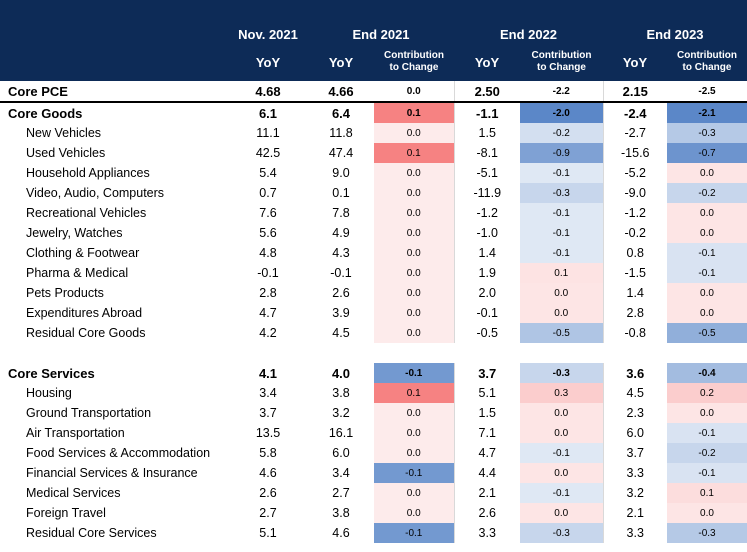  Describe the element at coordinates (73, 493) in the screenshot. I see `row-label: Medical Services` at that location.